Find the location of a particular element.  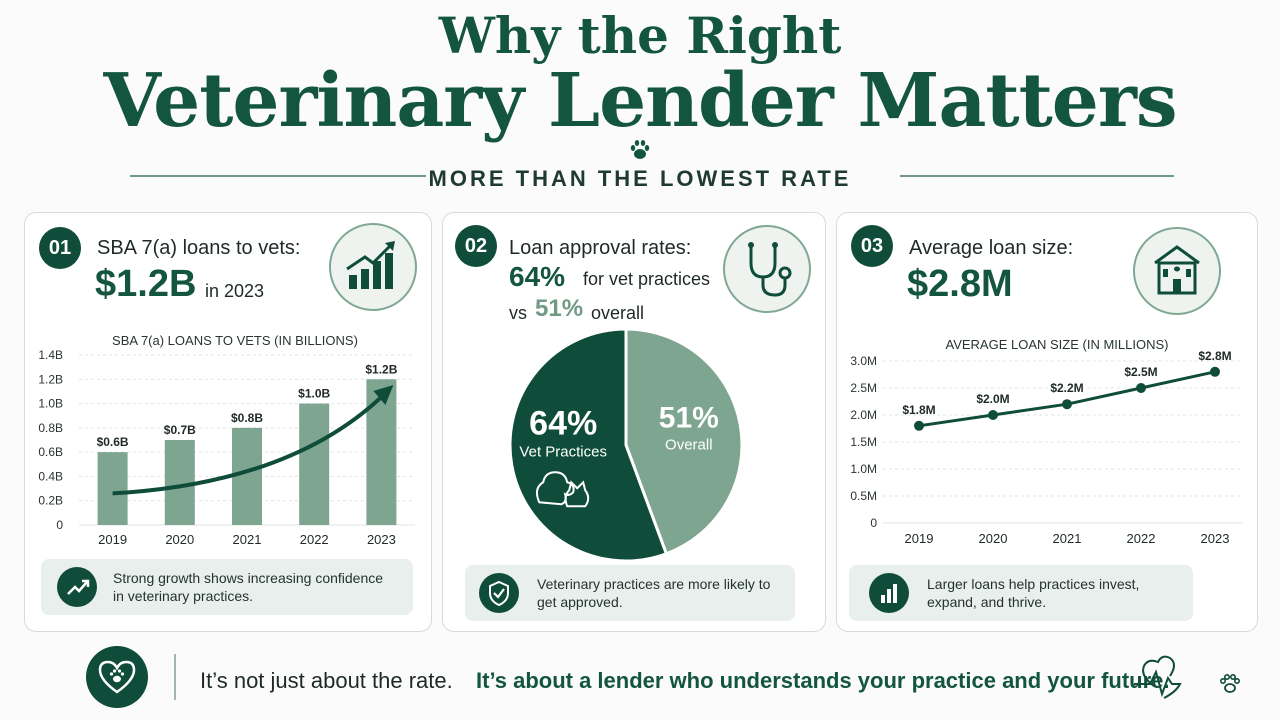

card-value-suffix: in 2023 is located at coordinates (235, 291).